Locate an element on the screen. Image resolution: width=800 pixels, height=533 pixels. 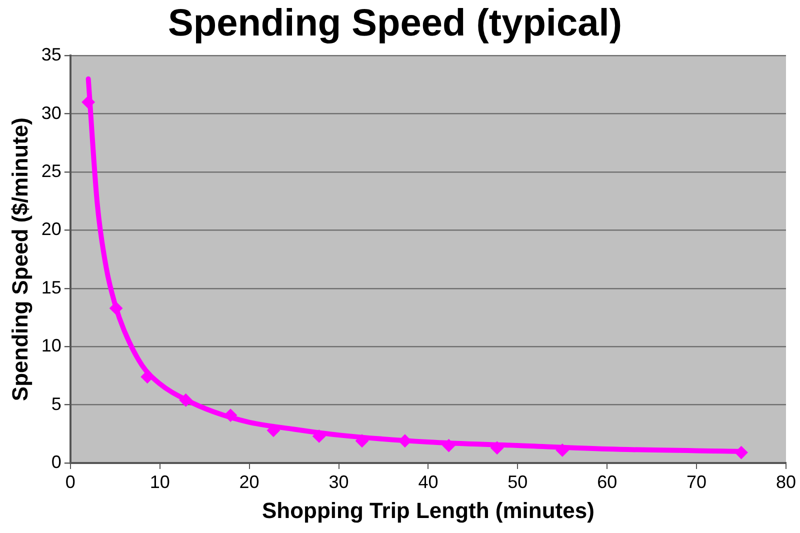
x-tick-label: 80 is located at coordinates (786, 482).